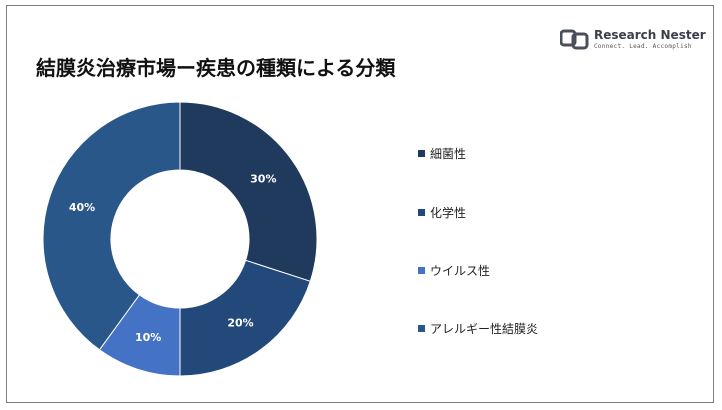 The height and width of the screenshot is (410, 722). Describe the element at coordinates (448, 213) in the screenshot. I see `legend-label-2: 化学性` at that location.